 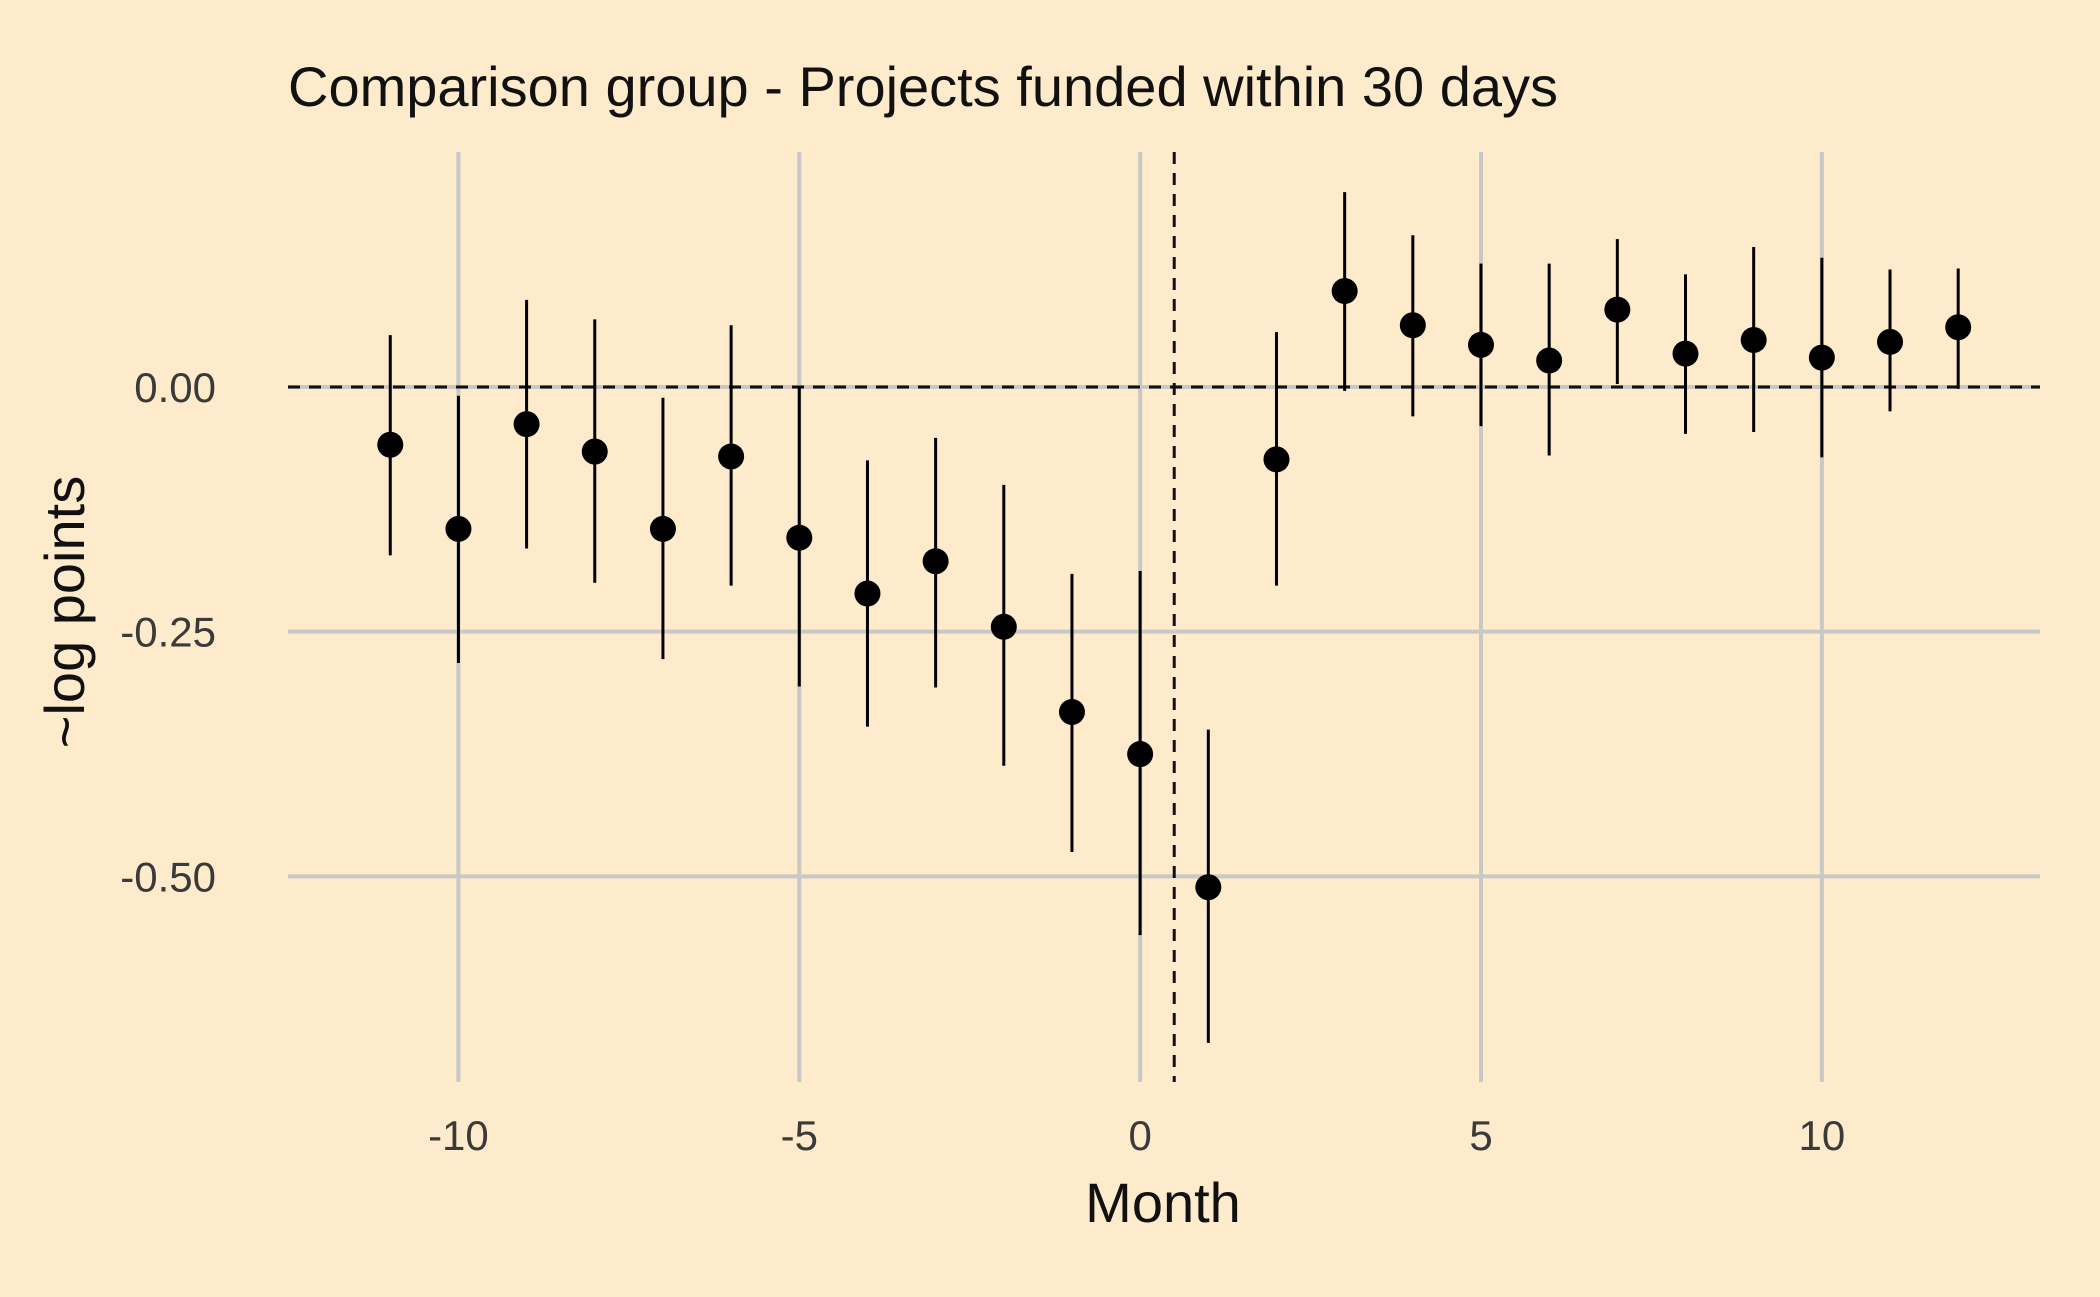 What do you see at coordinates (168, 632) in the screenshot?
I see `y-tick-label: -0.25` at bounding box center [168, 632].